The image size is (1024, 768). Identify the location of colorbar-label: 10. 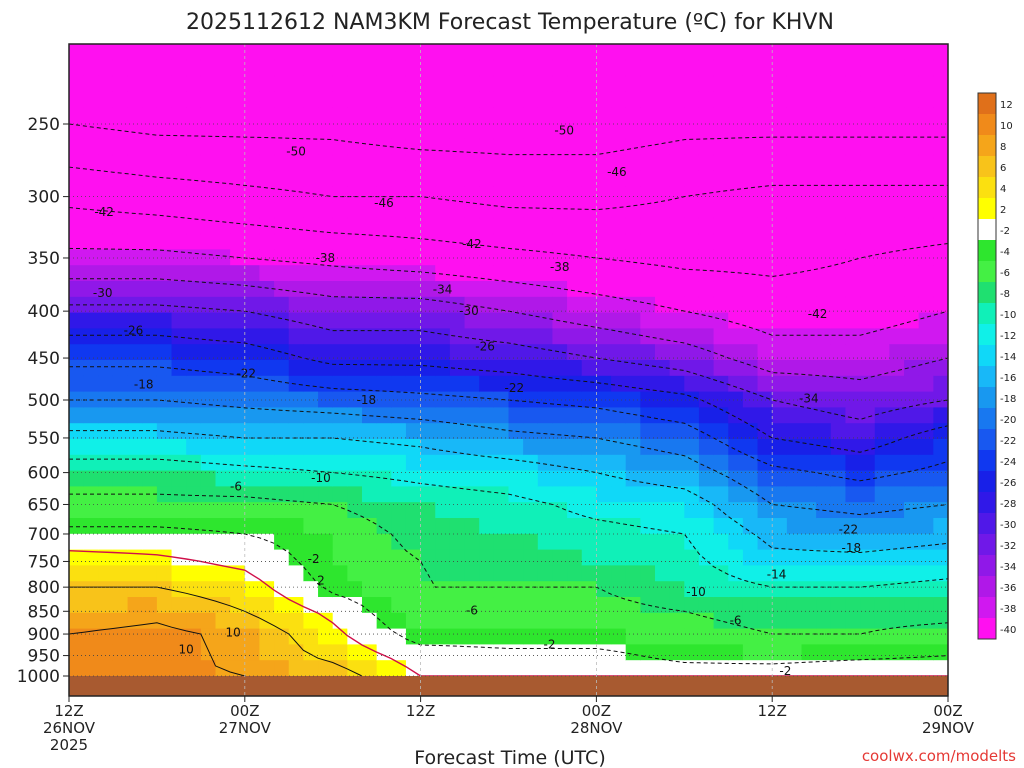
(1006, 126).